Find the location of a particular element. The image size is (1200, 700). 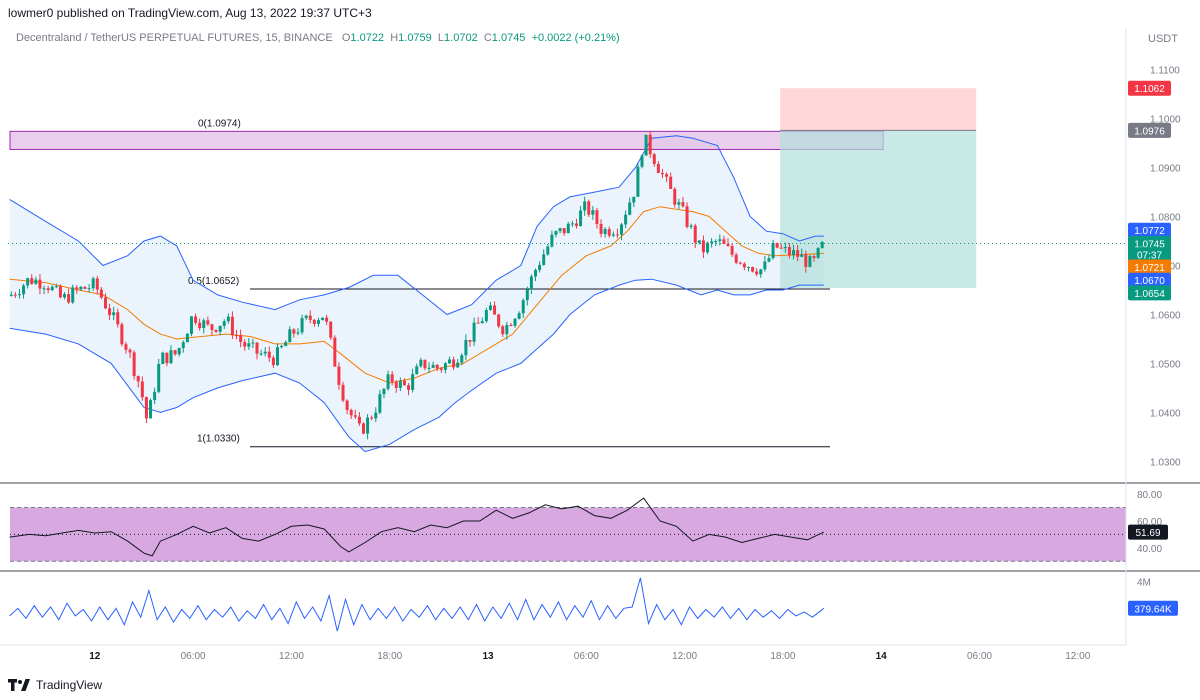

rsi-pane is located at coordinates (567, 529).